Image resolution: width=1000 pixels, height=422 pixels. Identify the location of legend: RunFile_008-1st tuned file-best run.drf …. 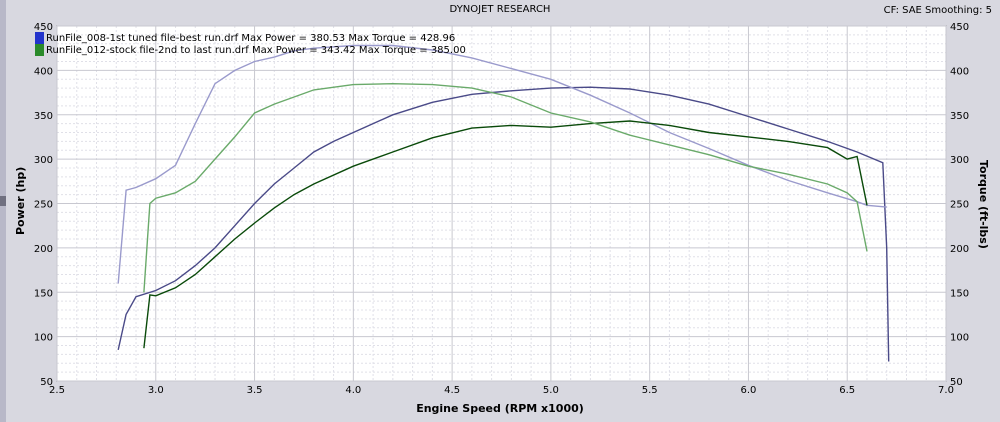
(250, 44).